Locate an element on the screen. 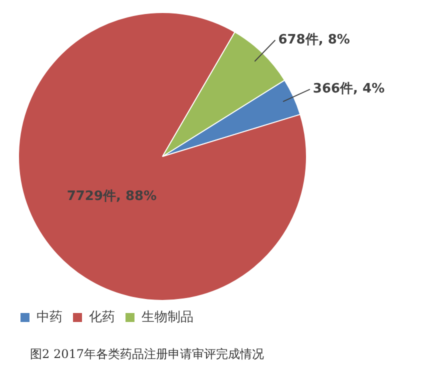  caption: 图2 2017年各类药品注册申请审评完成情况 is located at coordinates (147, 354).